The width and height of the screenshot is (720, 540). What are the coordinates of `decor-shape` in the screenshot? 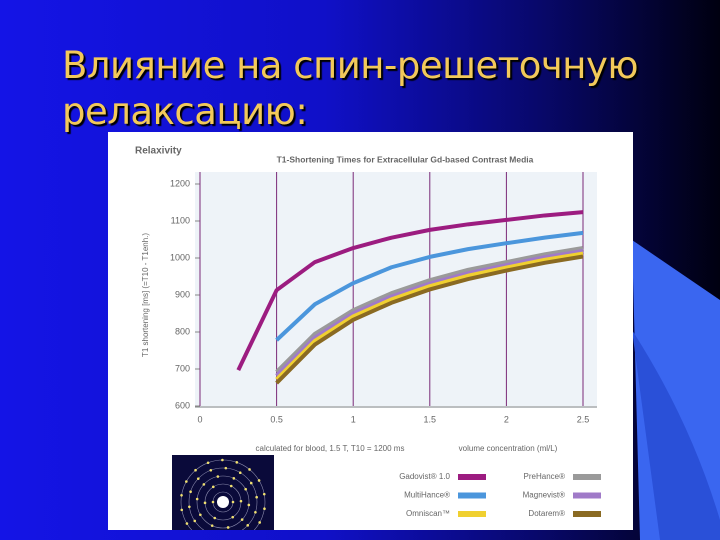 It's located at (676, 435).